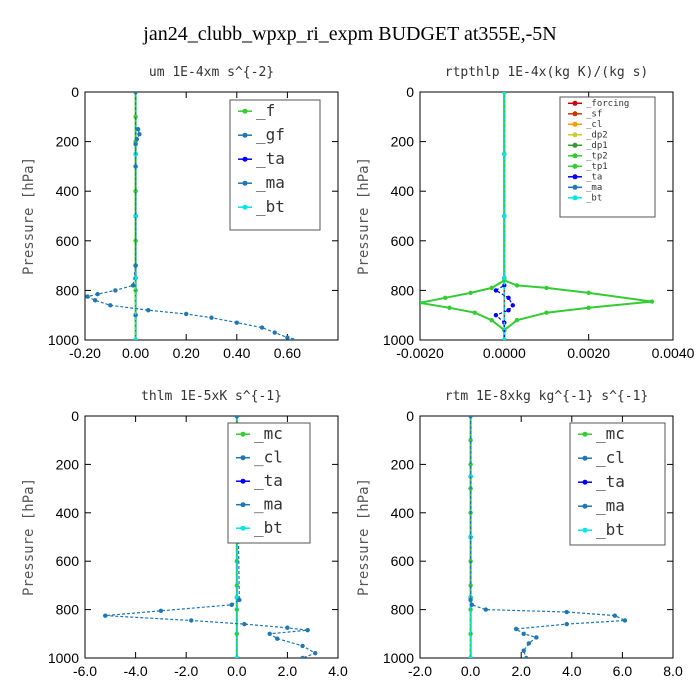  Describe the element at coordinates (572, 671) in the screenshot. I see `x-tick-label: 4.0` at that location.